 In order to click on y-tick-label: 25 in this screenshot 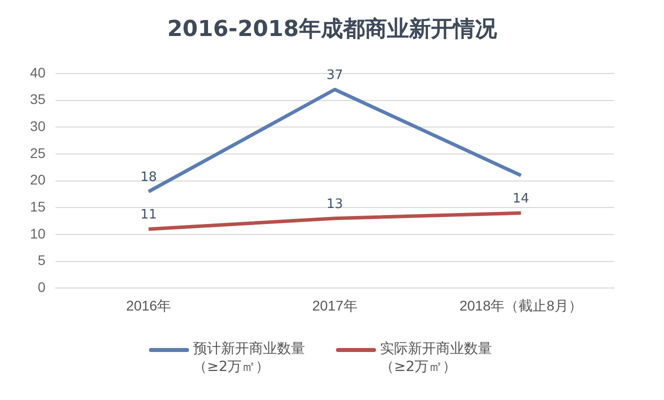, I will do `click(38, 152)`.